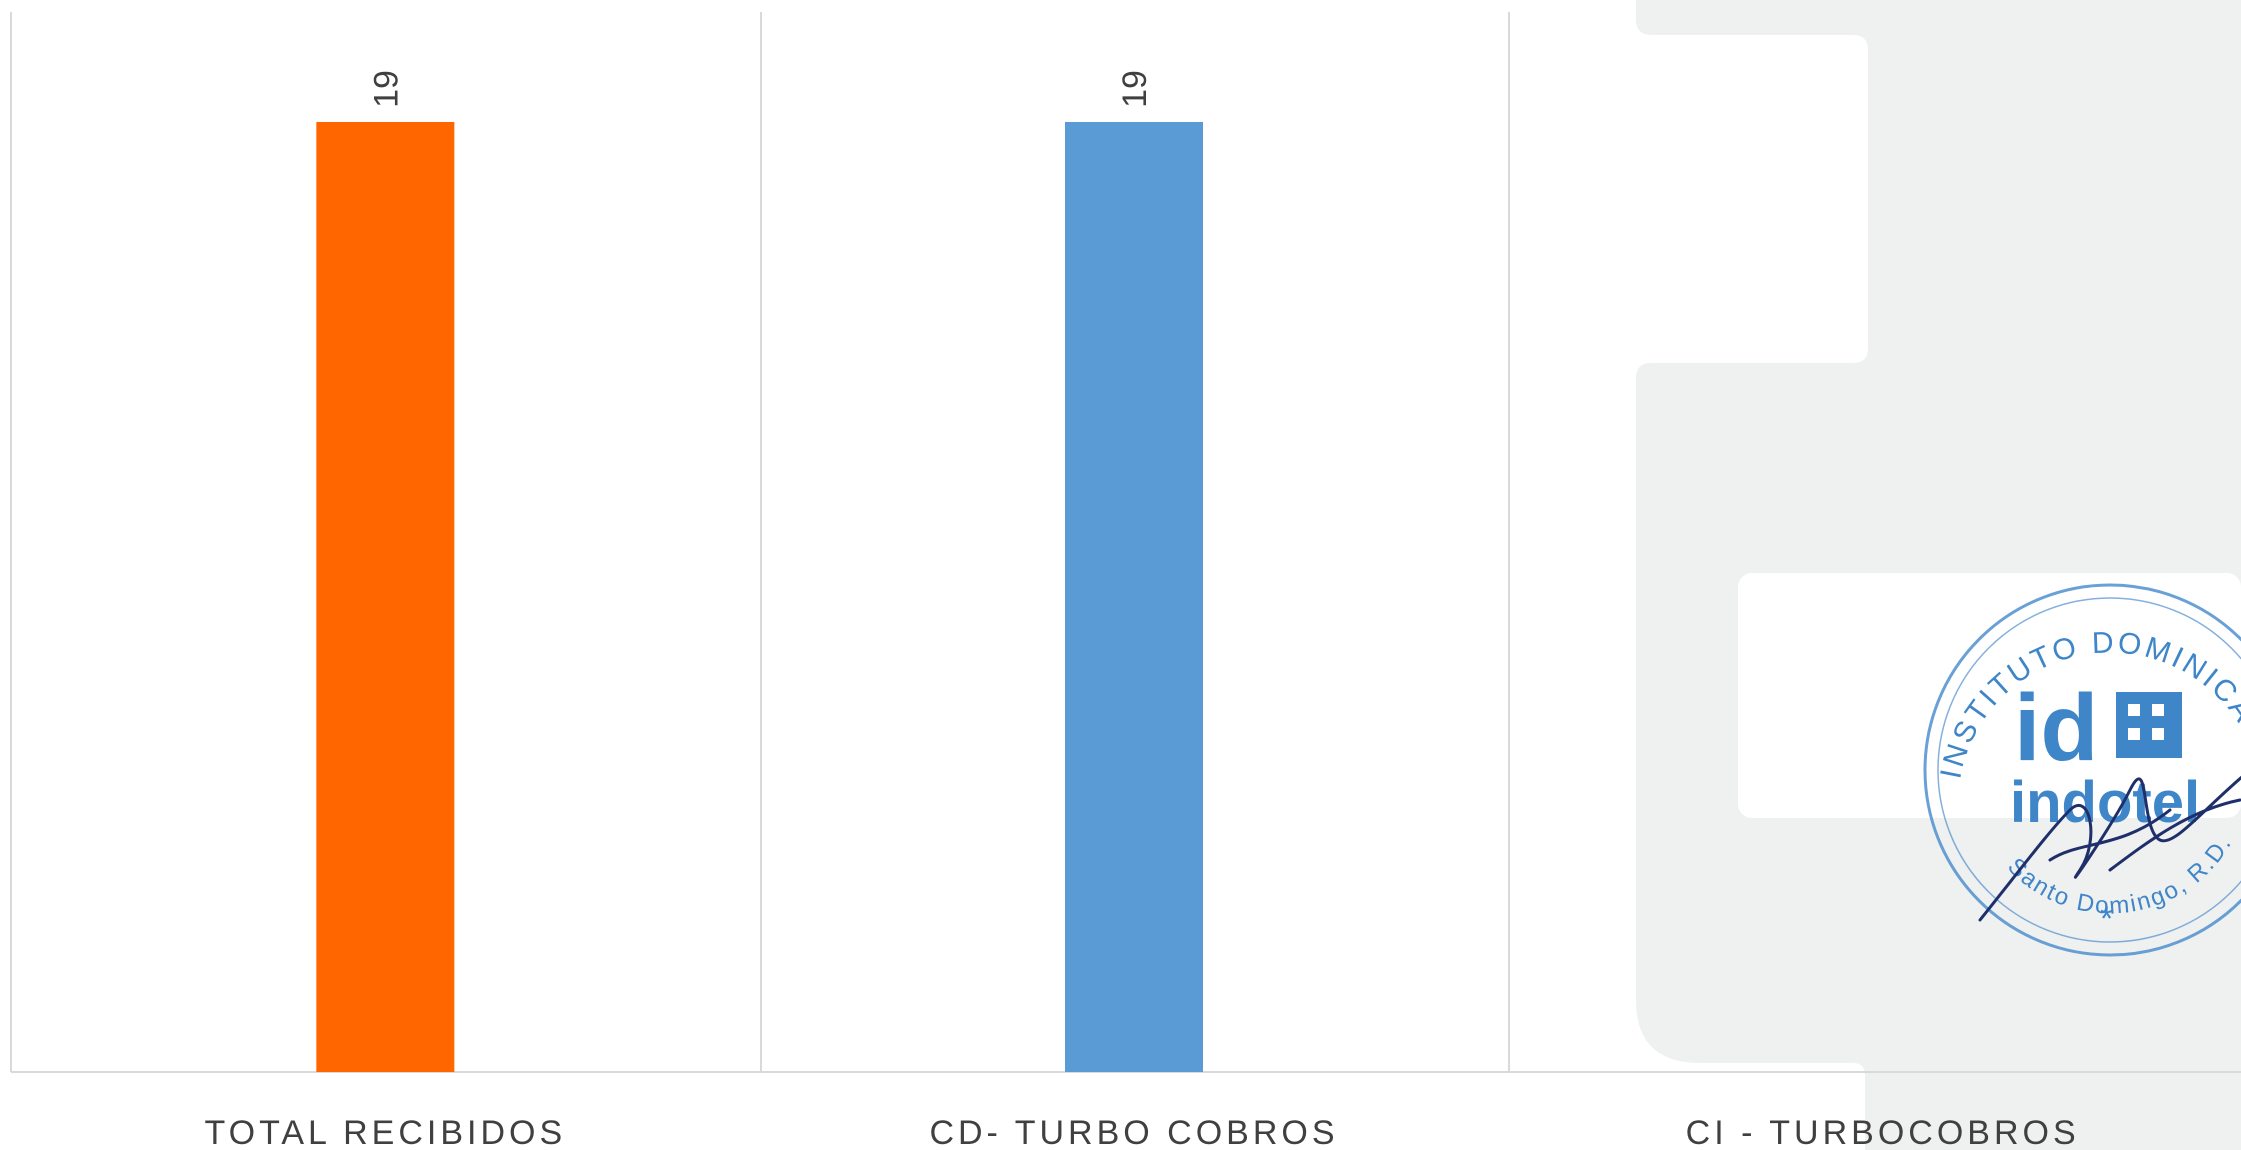  Describe the element at coordinates (1883, 1132) in the screenshot. I see `category-label-3: CI - TURBOCOBROS` at that location.